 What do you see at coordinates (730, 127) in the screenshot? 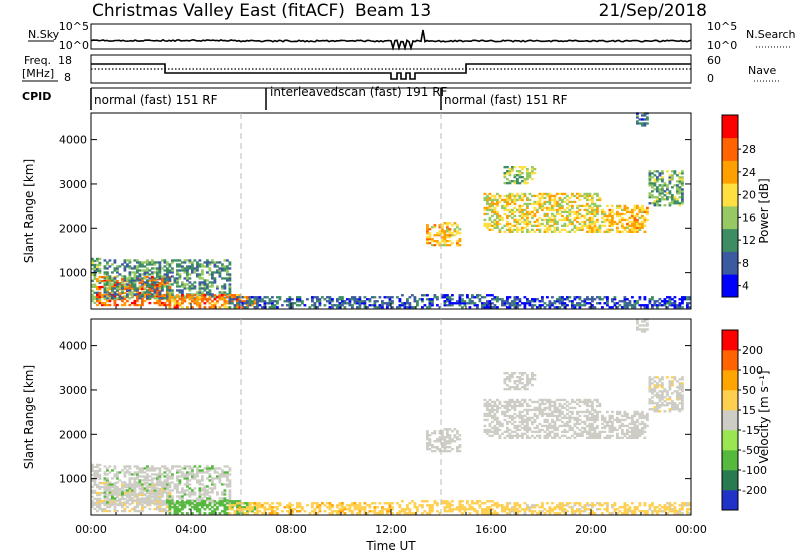
I see `power-colorbar-swatch` at bounding box center [730, 127].